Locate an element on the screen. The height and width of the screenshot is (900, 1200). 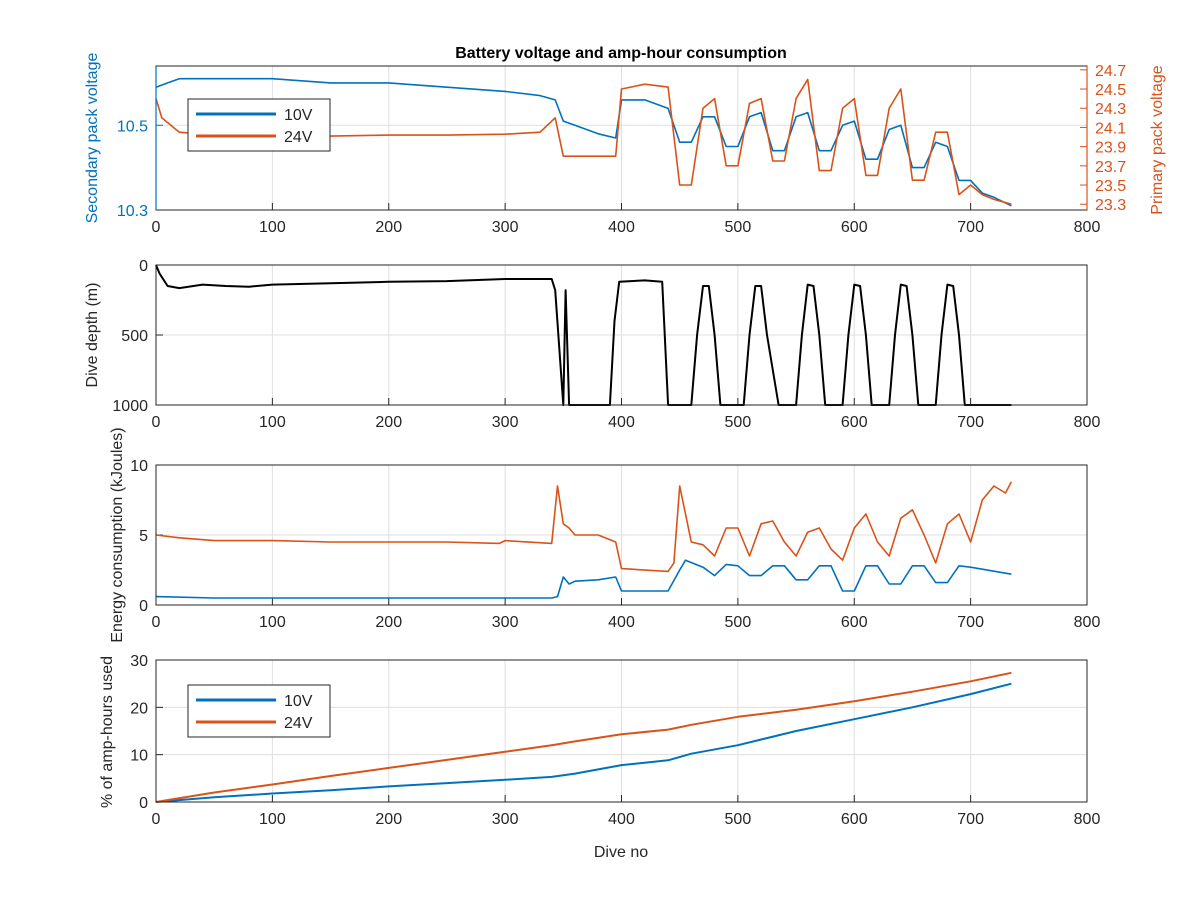
amphours-xtick-label: 200 is located at coordinates (388, 819).